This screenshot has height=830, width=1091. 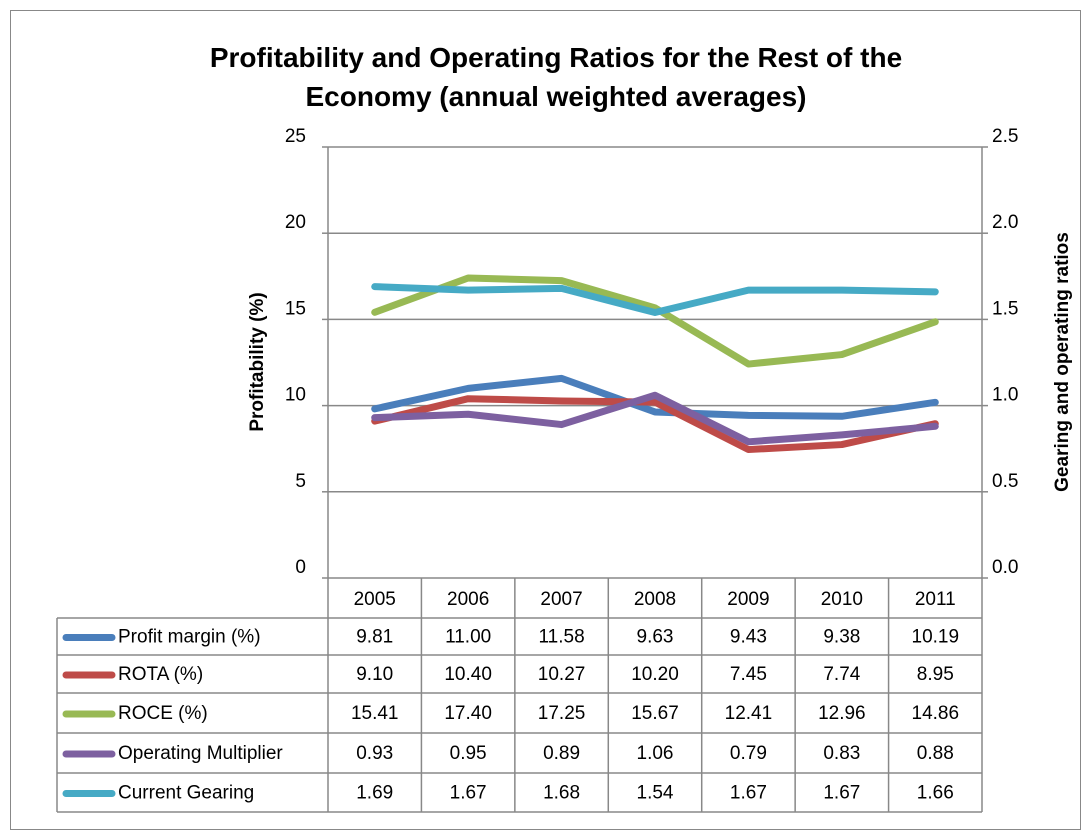 I want to click on table-value: 7.45, so click(x=748, y=674).